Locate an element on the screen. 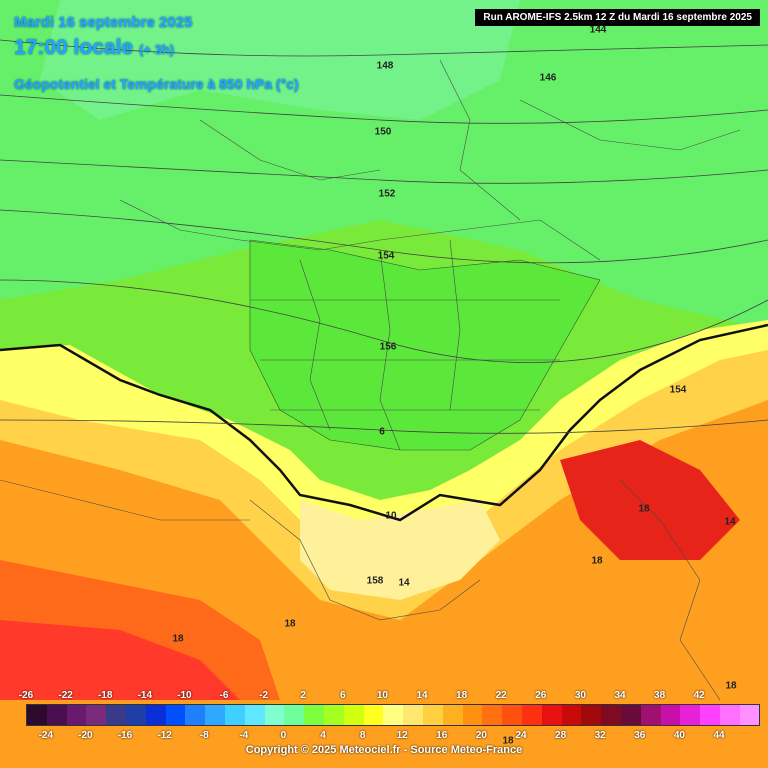  legend-tick: 12 is located at coordinates (402, 735).